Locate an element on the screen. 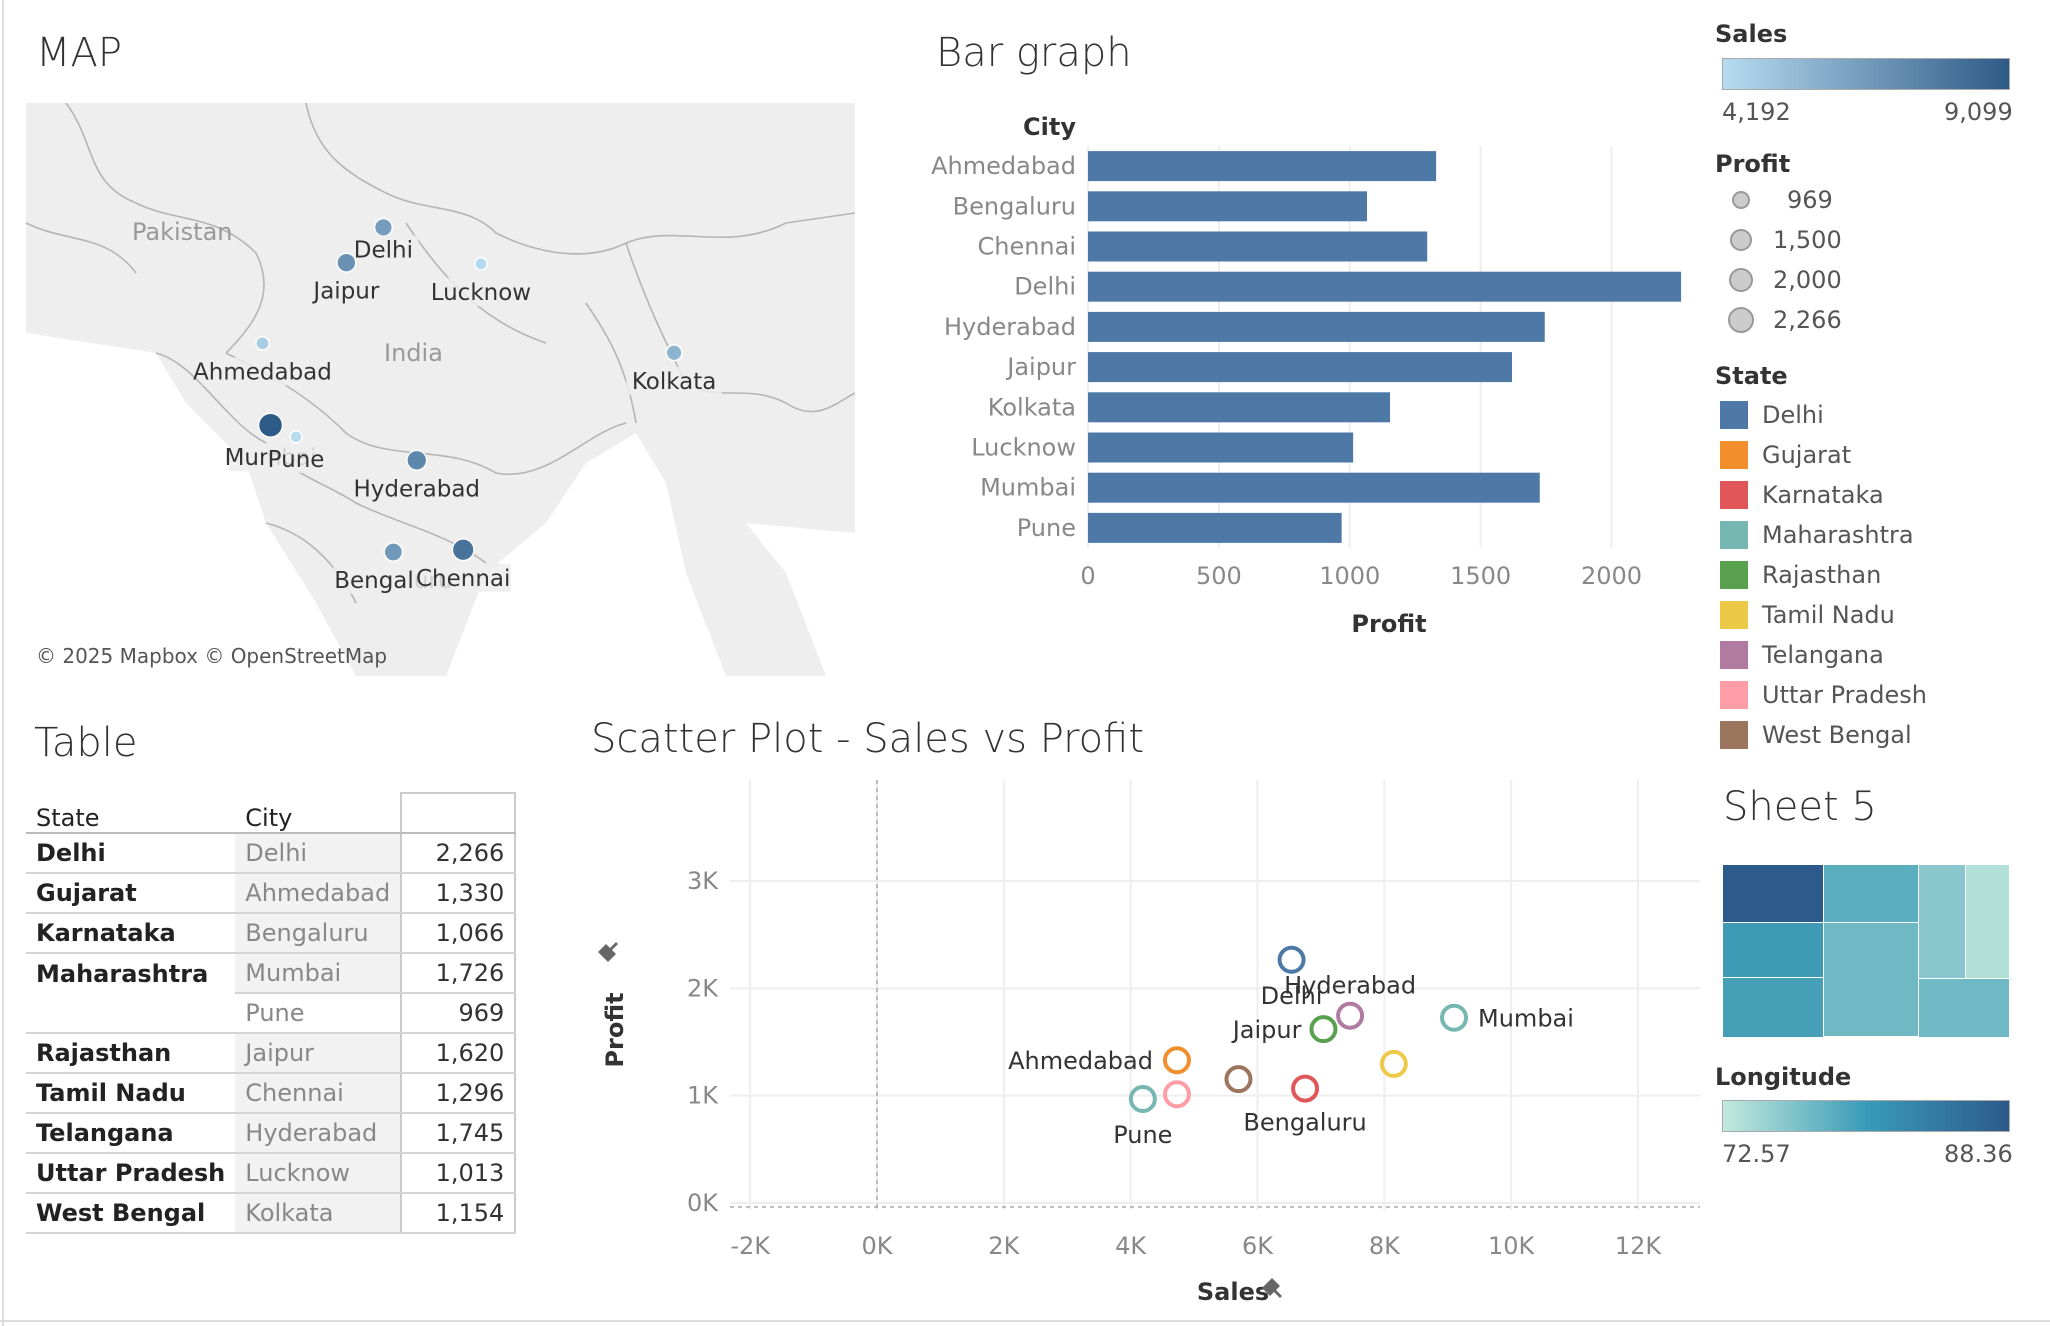  state-legend-item-west-bengal: West Bengal is located at coordinates (1816, 735).